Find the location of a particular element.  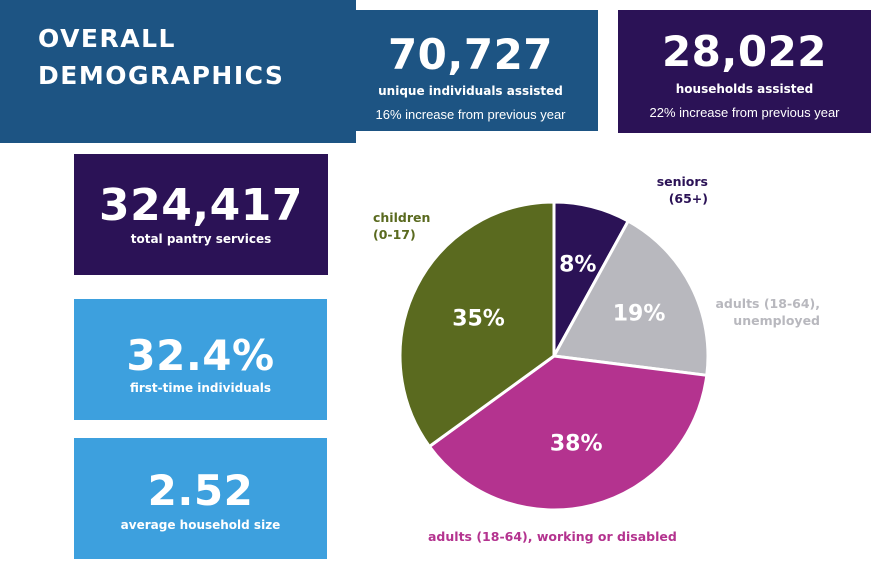

individuals-label: unique individuals assisted is located at coordinates (470, 91).